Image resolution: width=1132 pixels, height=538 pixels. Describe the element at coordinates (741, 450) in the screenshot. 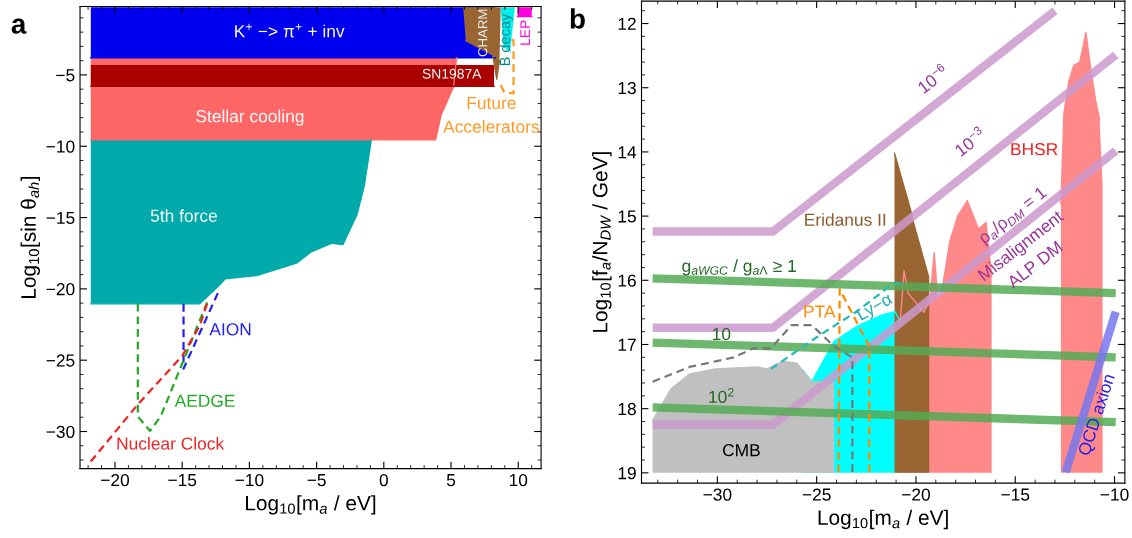

I see `annotation: CMB` at that location.